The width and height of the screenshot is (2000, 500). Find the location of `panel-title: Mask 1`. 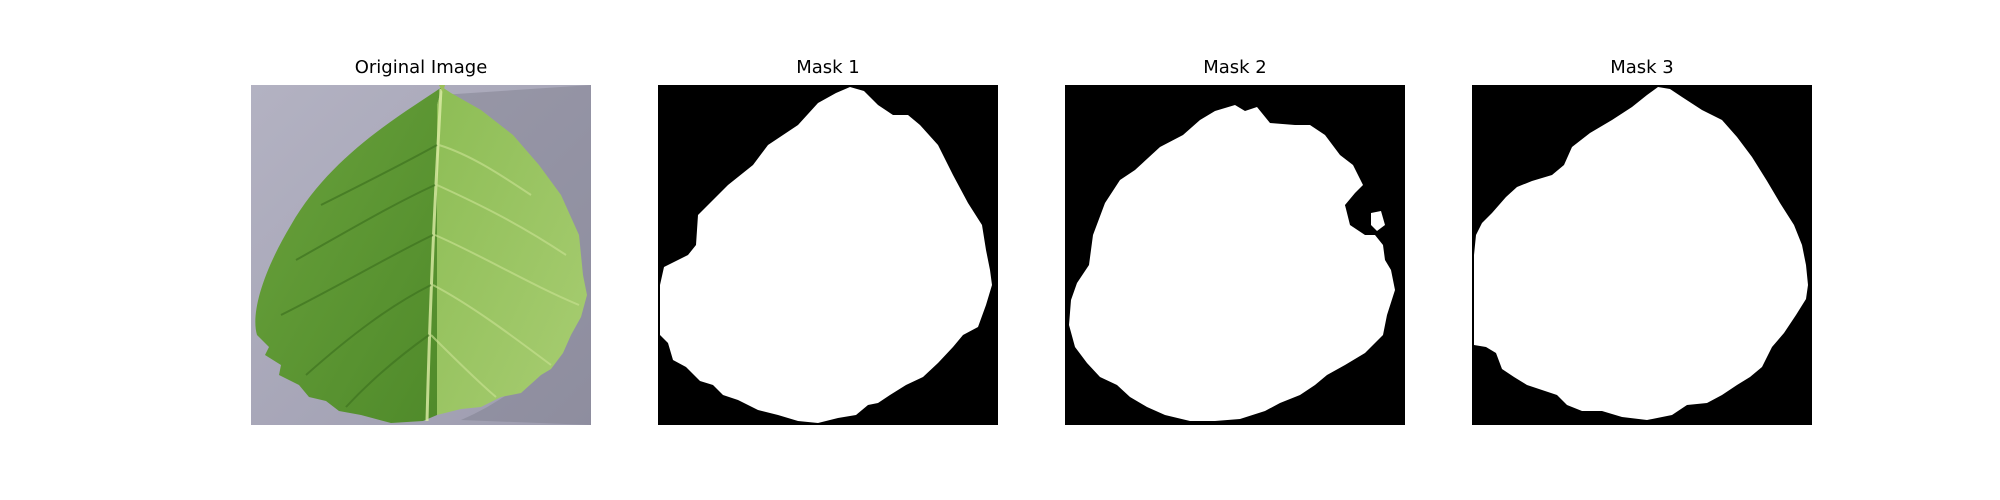

panel-title: Mask 1 is located at coordinates (828, 67).